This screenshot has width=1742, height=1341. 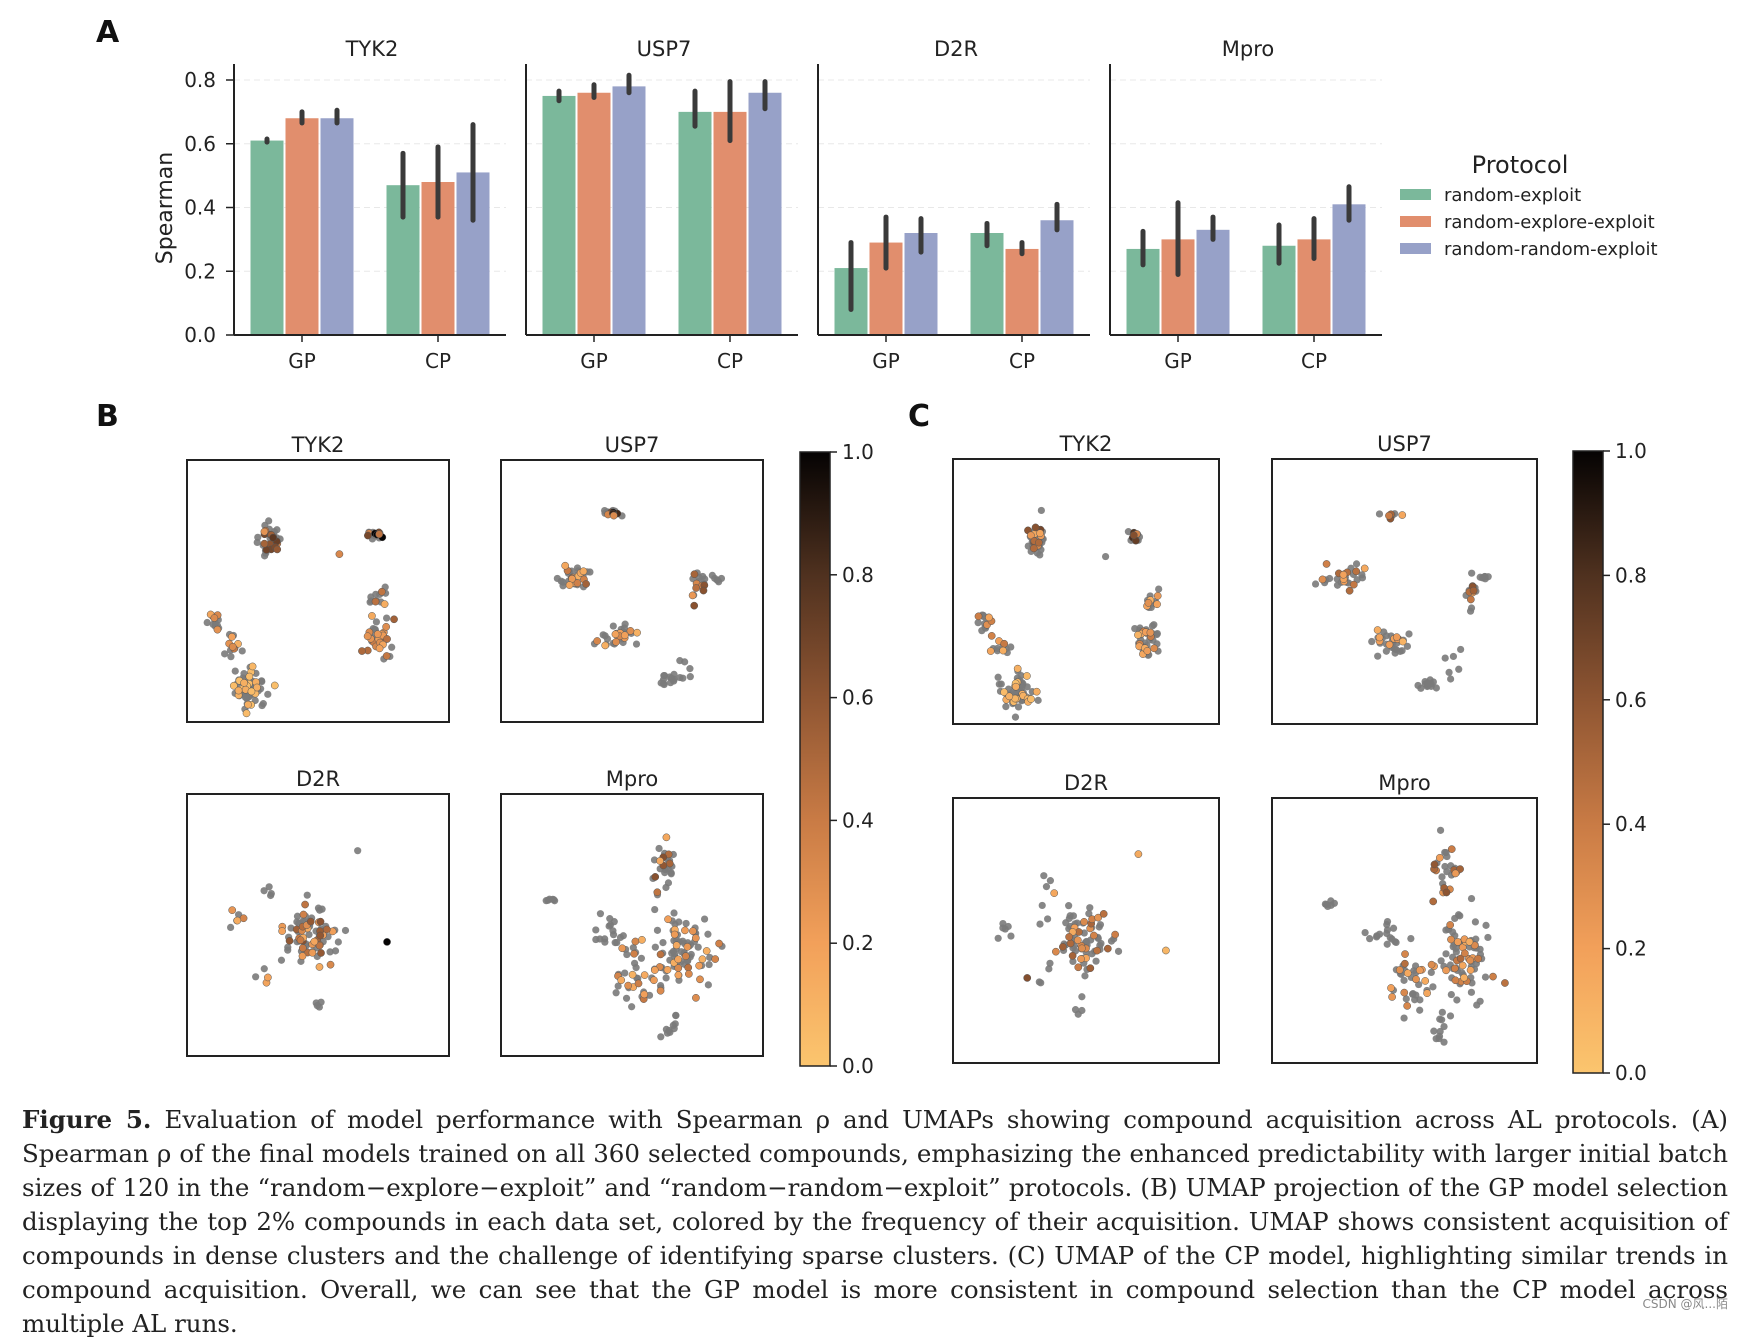 I want to click on umap-title: USP7, so click(x=1404, y=444).